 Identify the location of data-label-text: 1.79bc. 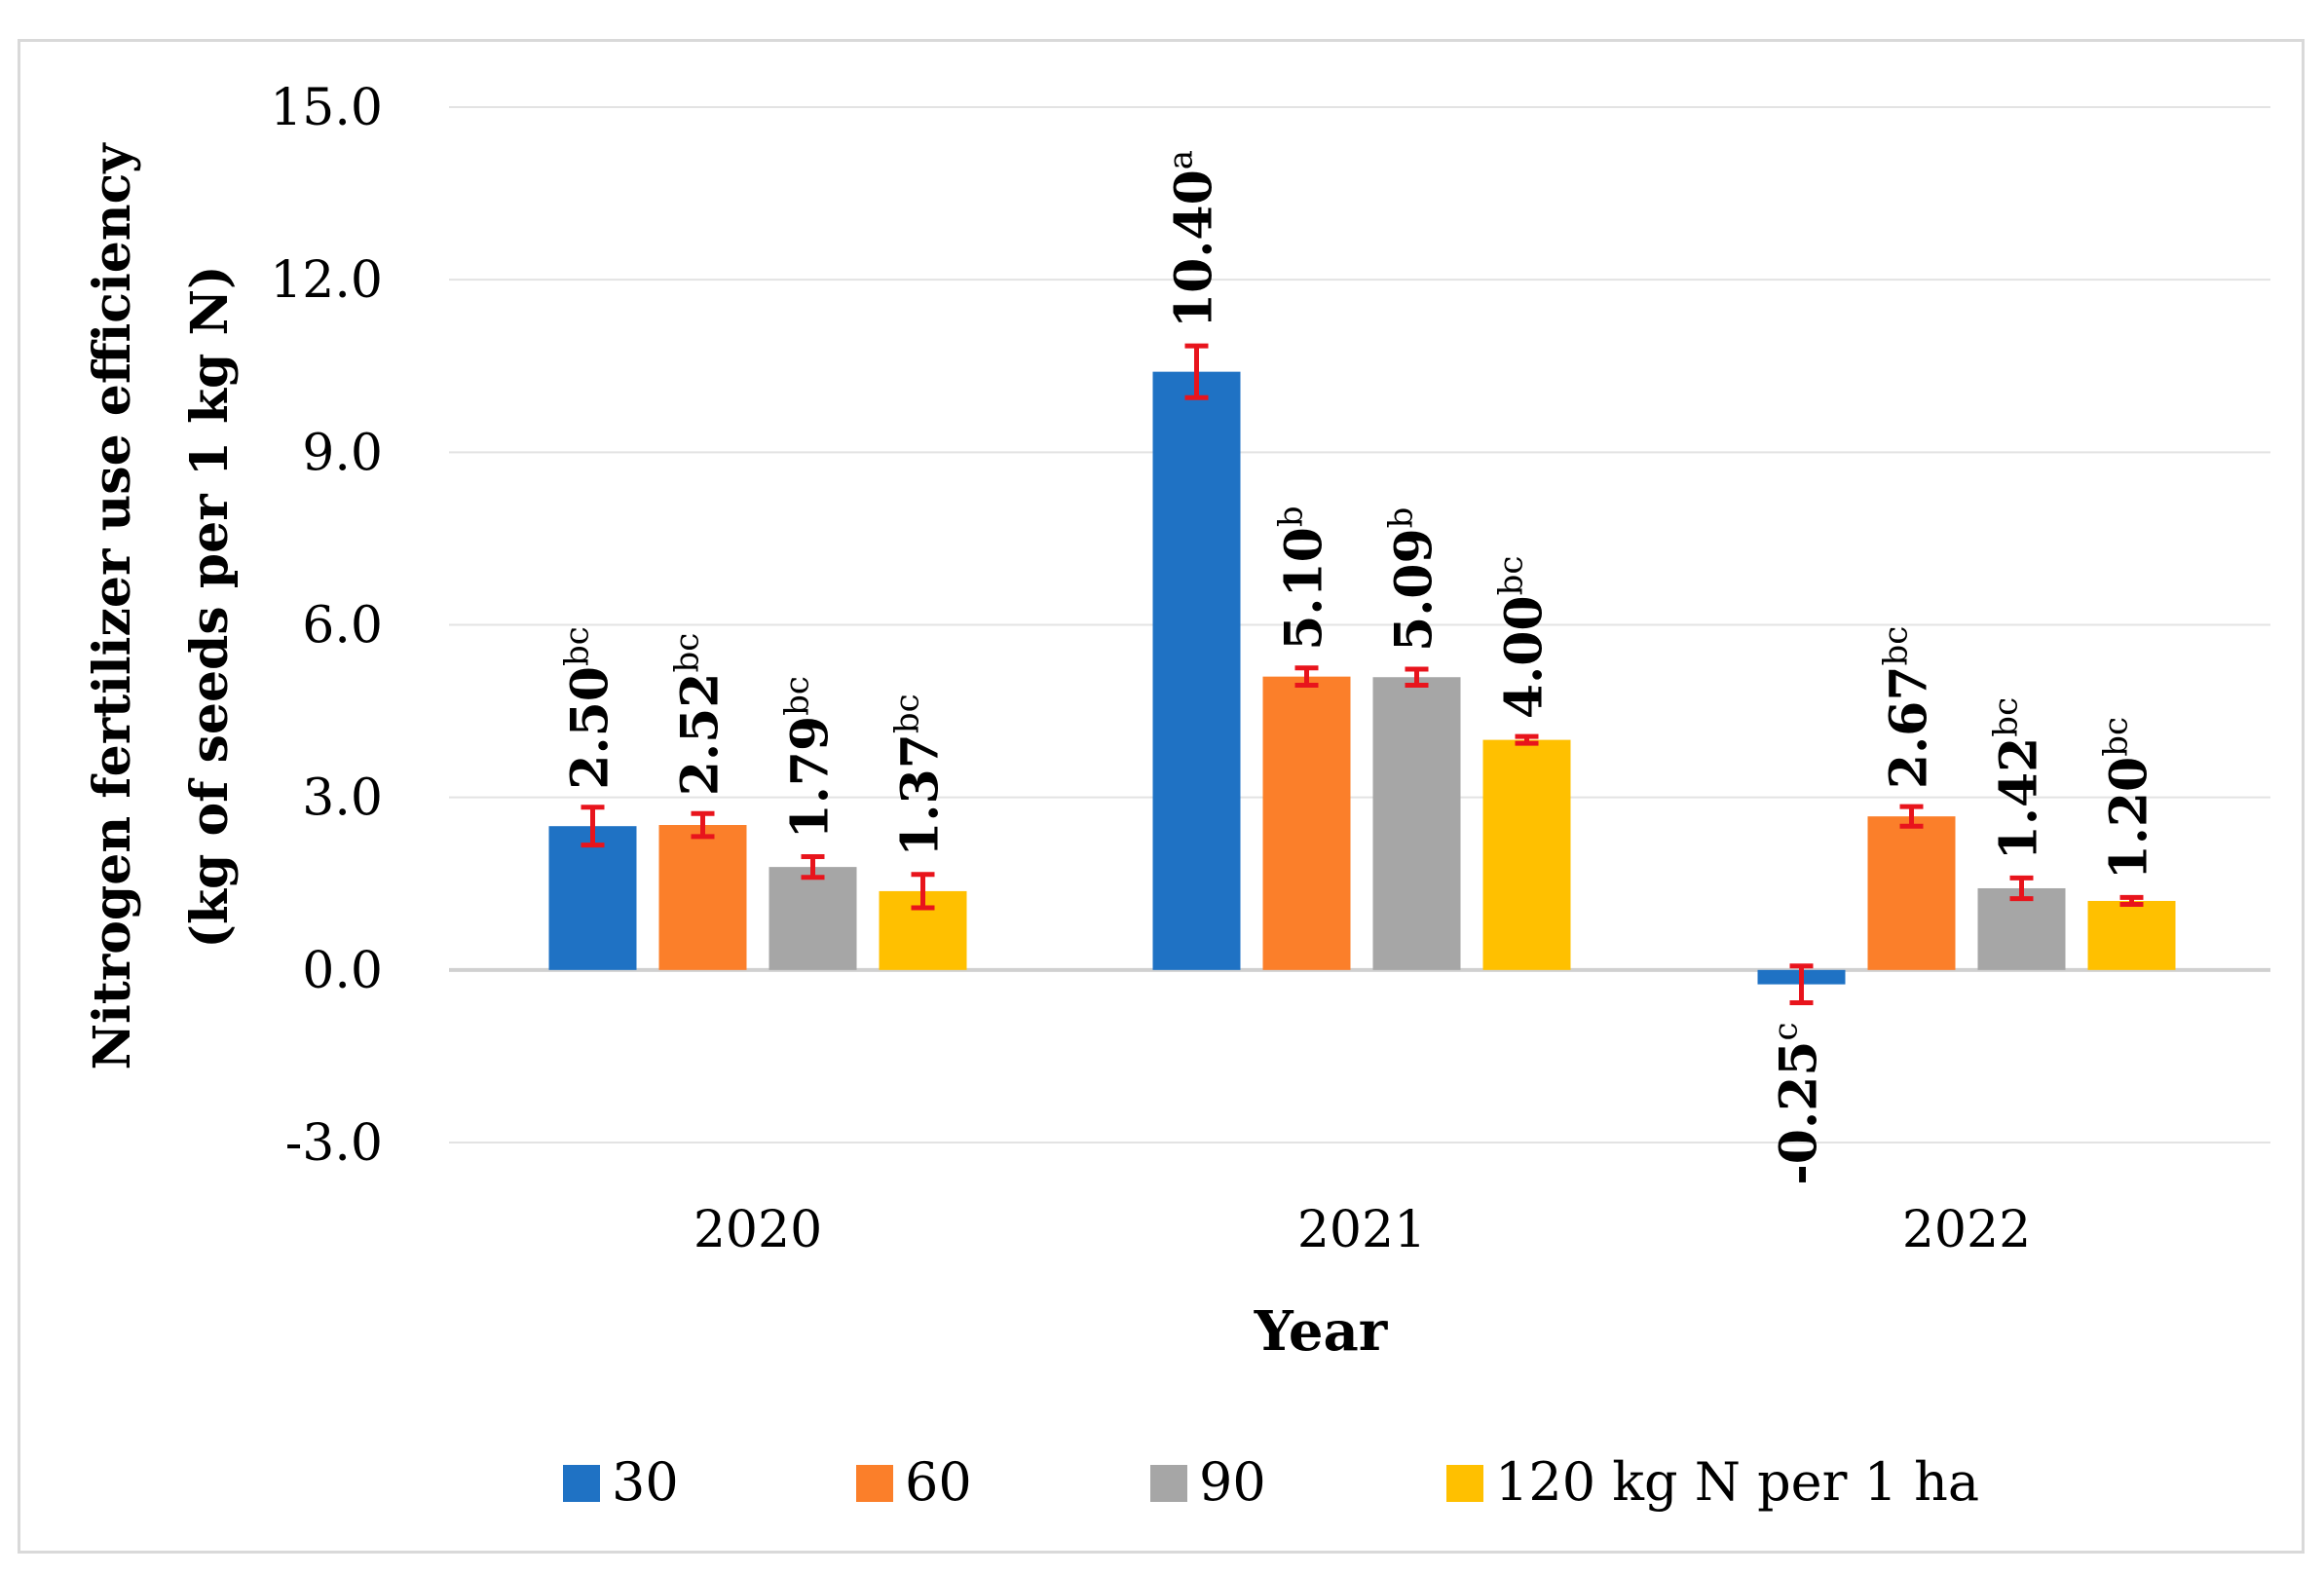
(809, 757).